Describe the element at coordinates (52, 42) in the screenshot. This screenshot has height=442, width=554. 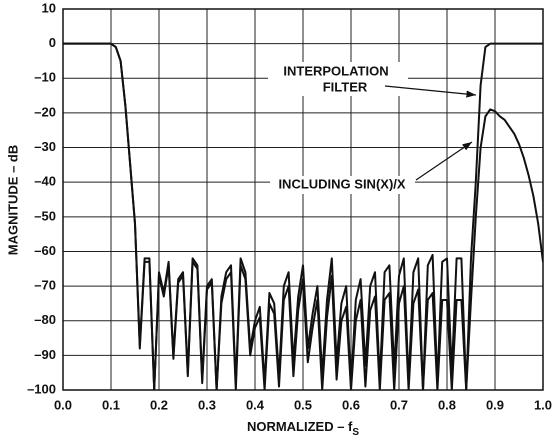
I see `y-tick-label: 0` at that location.